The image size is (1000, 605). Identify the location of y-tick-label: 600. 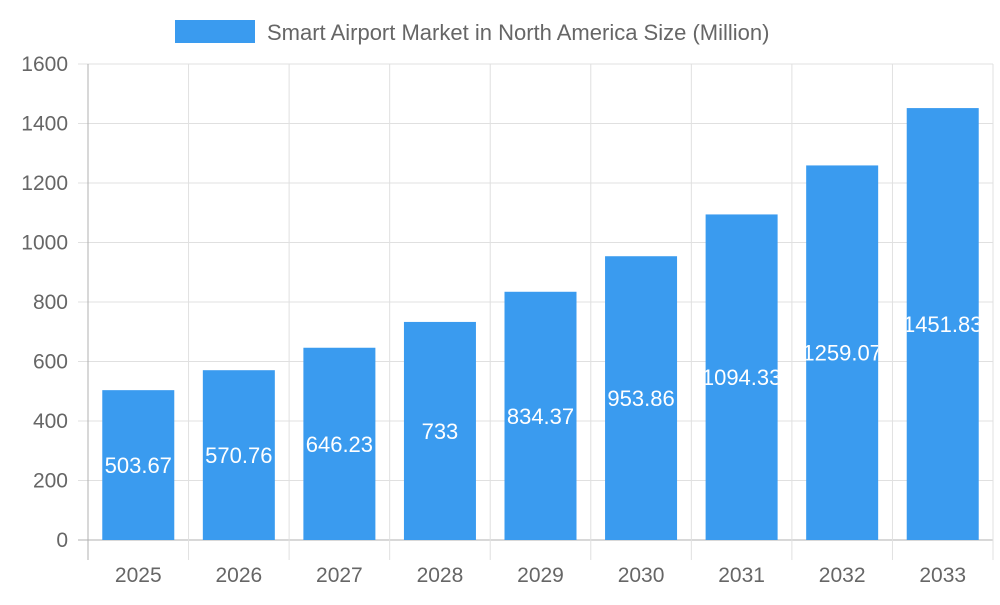
(50, 362).